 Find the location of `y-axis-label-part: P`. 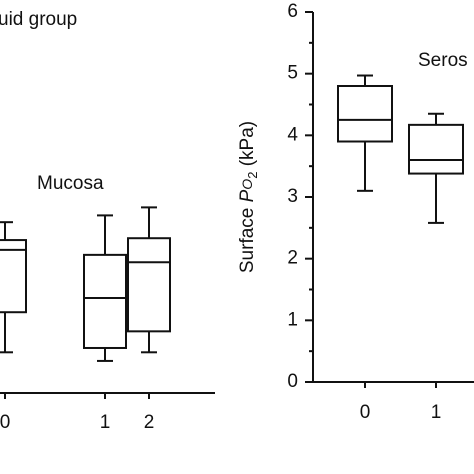

y-axis-label-part: P is located at coordinates (247, 195).